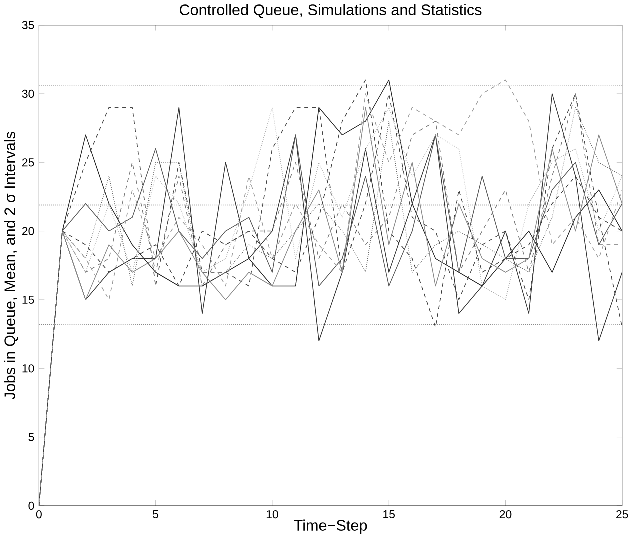 The height and width of the screenshot is (538, 633). I want to click on x-tick-label: 20, so click(506, 514).